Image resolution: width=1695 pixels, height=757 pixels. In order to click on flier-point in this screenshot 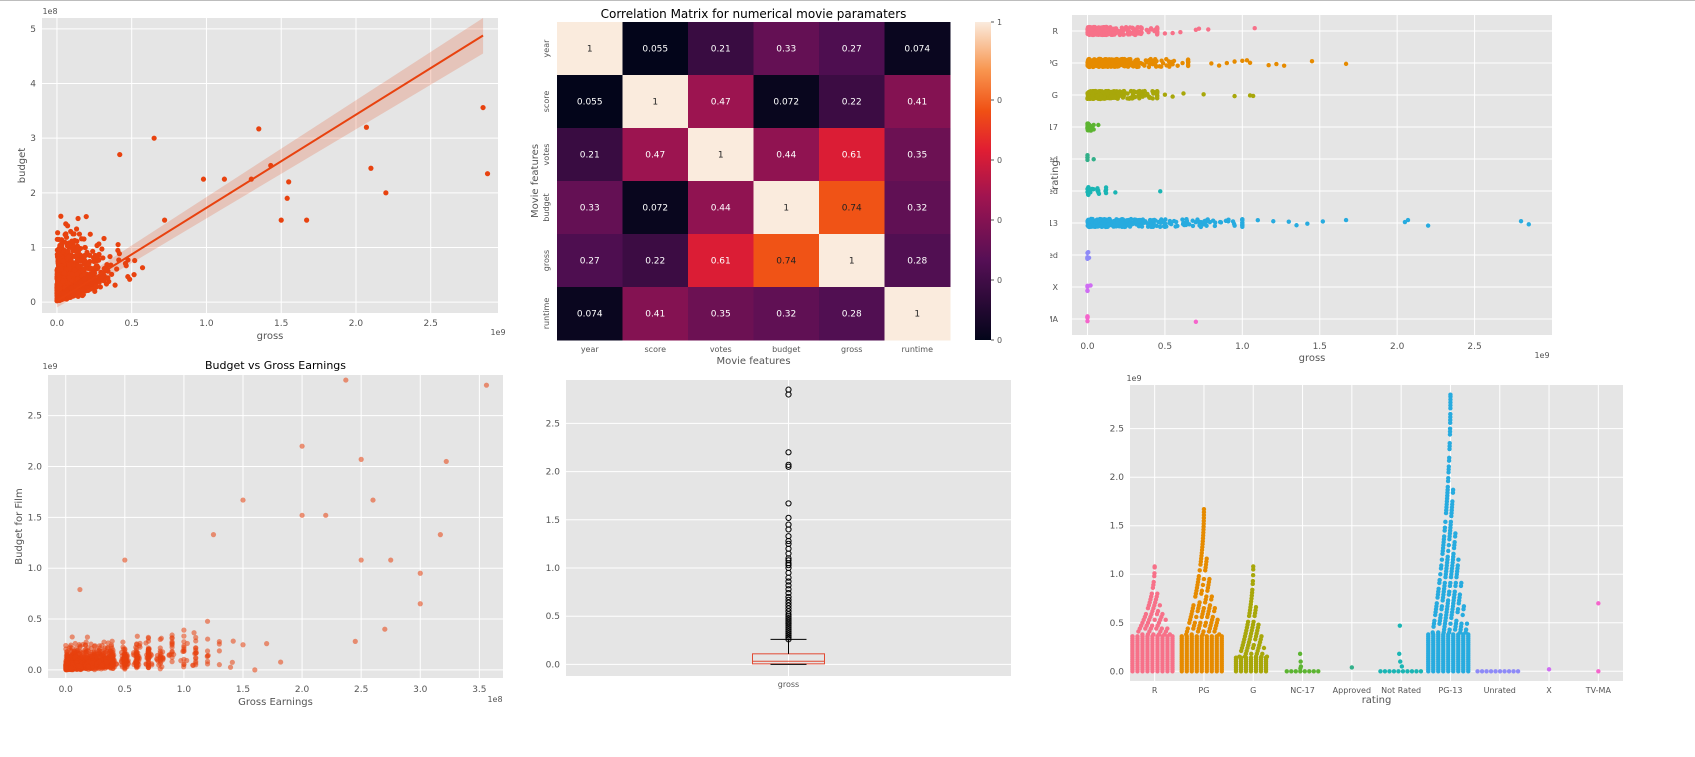, I will do `click(788, 524)`.